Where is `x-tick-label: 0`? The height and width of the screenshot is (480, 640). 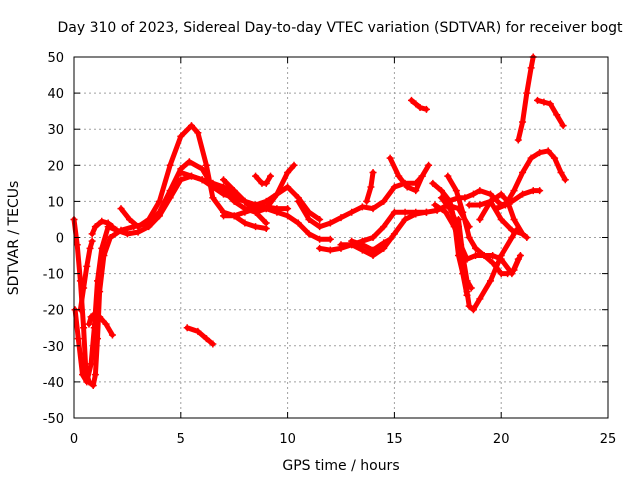
x-tick-label: 0 is located at coordinates (74, 439).